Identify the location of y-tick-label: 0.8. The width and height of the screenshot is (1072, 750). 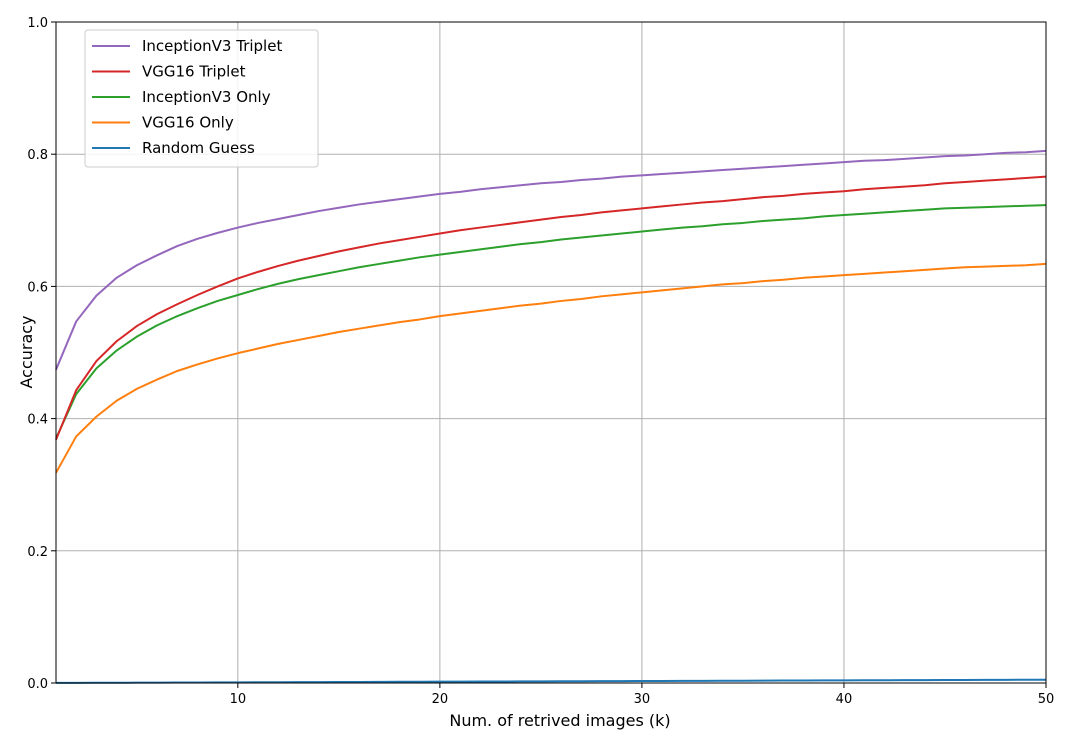
(37, 155).